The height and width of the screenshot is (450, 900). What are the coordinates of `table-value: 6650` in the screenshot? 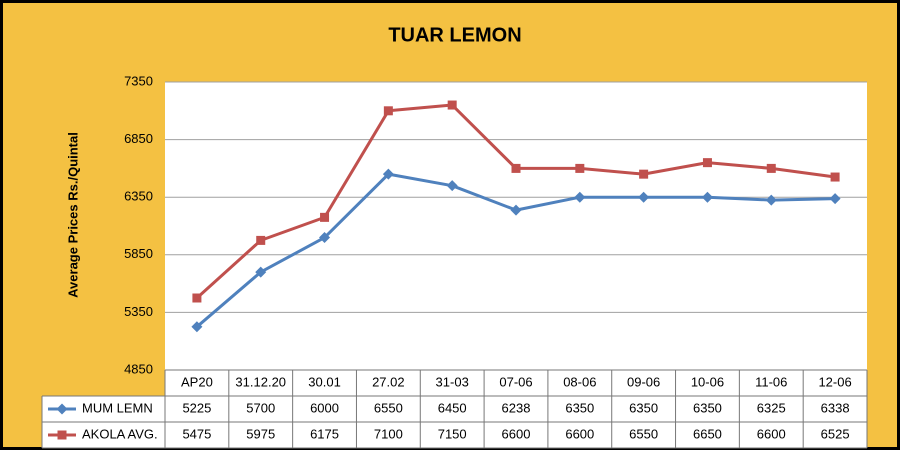 It's located at (707, 433).